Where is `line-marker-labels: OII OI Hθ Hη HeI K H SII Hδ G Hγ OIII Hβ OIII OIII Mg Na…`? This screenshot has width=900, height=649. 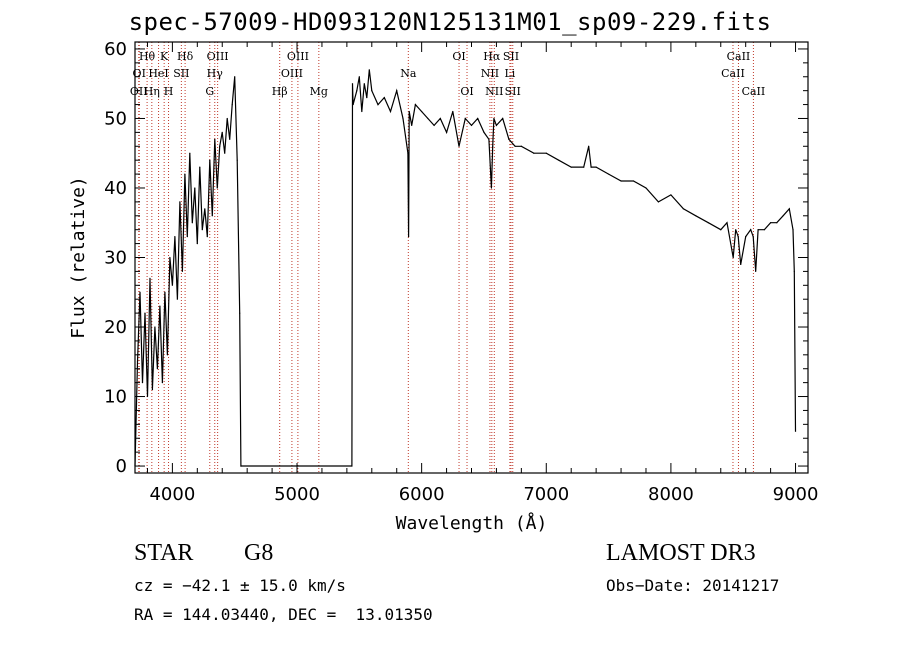 line-marker-labels: OII OI Hθ Hη HeI K H SII Hδ G Hγ OIII Hβ OIII OIII Mg Na… is located at coordinates (447, 74).